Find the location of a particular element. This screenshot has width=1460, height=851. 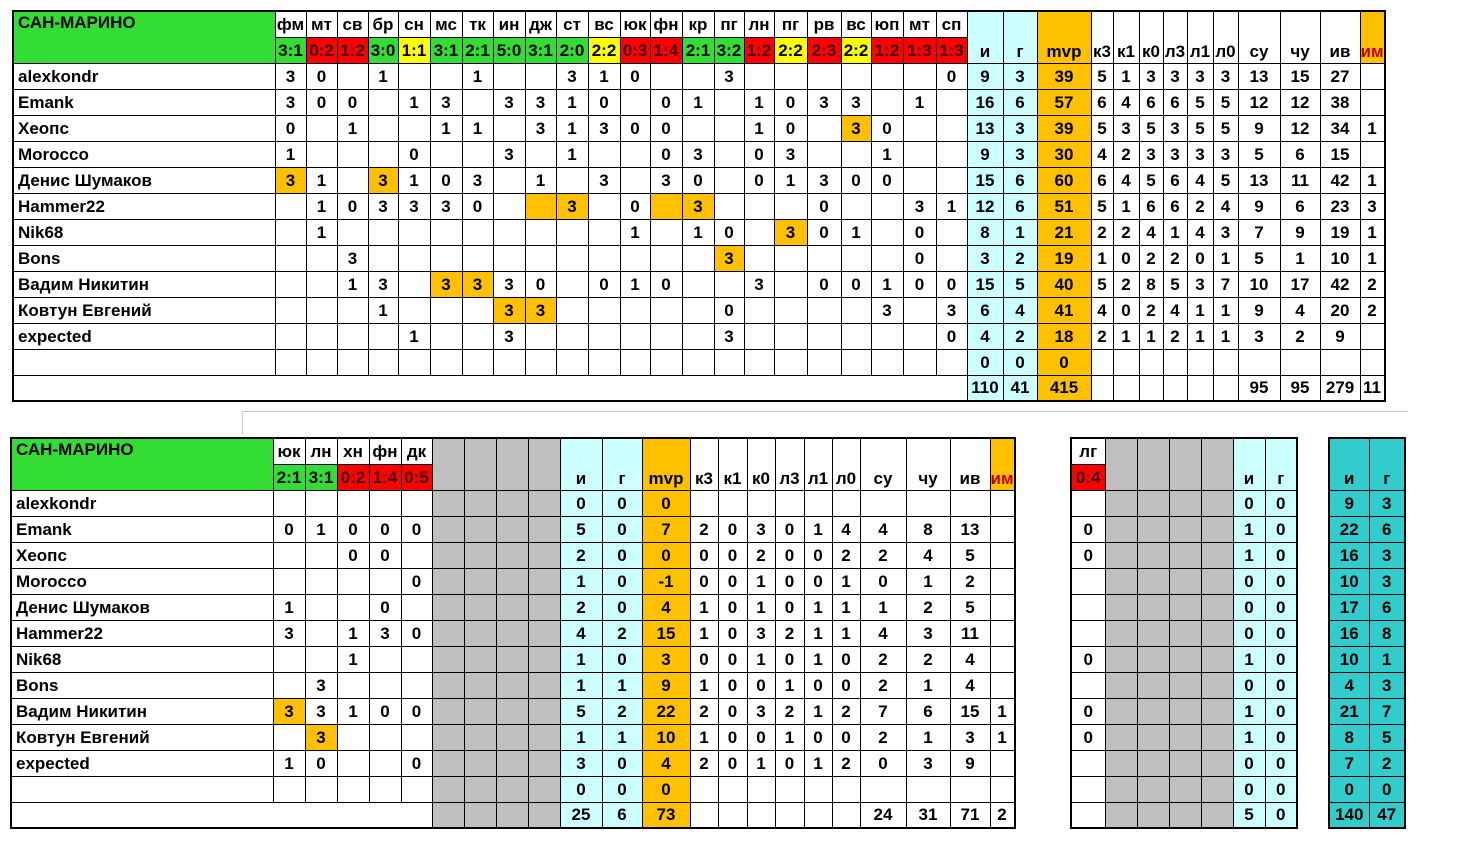

stat-value: 12 is located at coordinates (1300, 102).